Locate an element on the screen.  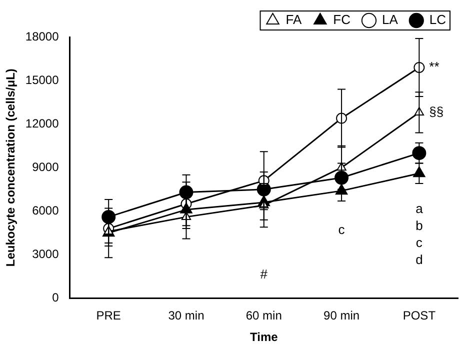
legend-label: LC is located at coordinates (437, 20).